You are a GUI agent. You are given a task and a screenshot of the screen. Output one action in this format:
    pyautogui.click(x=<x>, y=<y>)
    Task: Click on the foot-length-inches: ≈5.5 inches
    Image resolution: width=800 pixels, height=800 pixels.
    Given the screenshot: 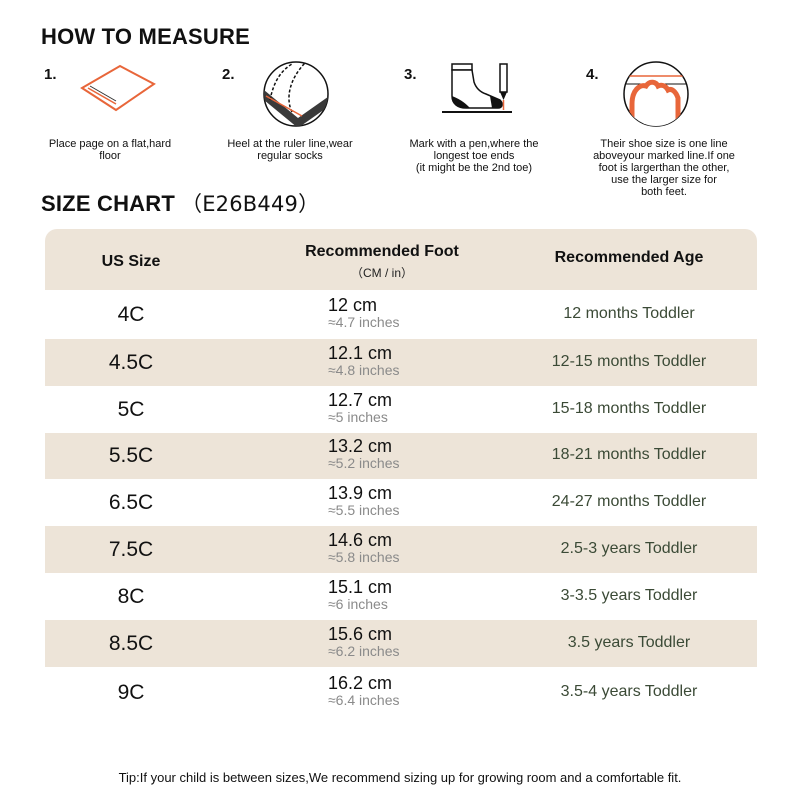 What is the action you would take?
    pyautogui.click(x=364, y=509)
    